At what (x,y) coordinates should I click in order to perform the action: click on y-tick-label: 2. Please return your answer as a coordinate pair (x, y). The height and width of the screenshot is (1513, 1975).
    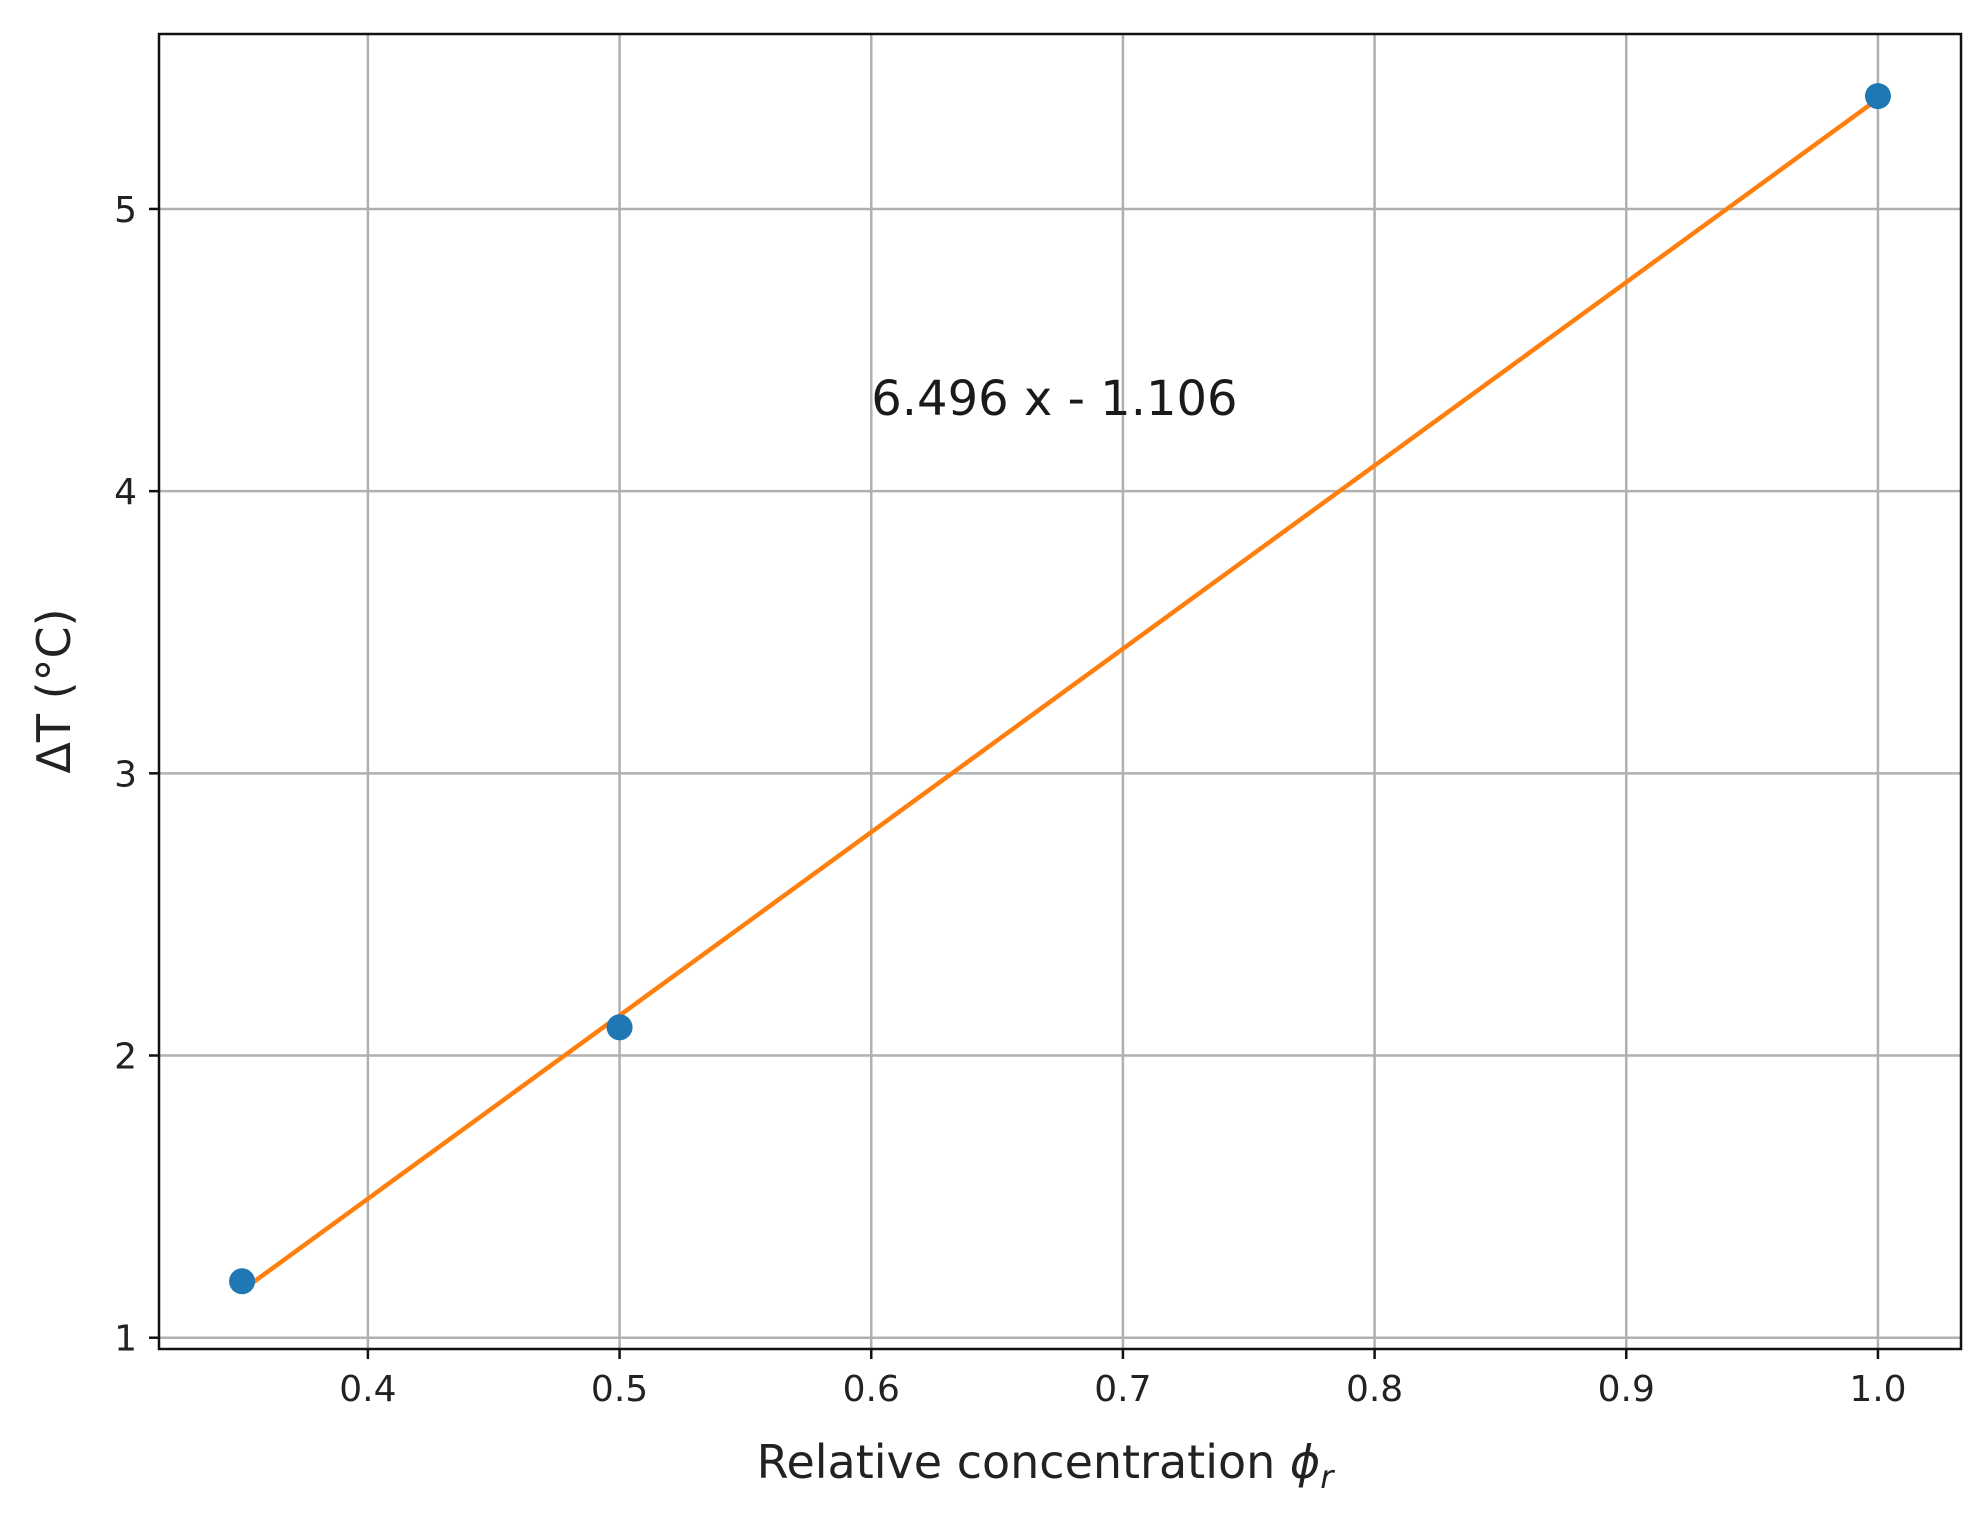
    Looking at the image, I should click on (125, 1057).